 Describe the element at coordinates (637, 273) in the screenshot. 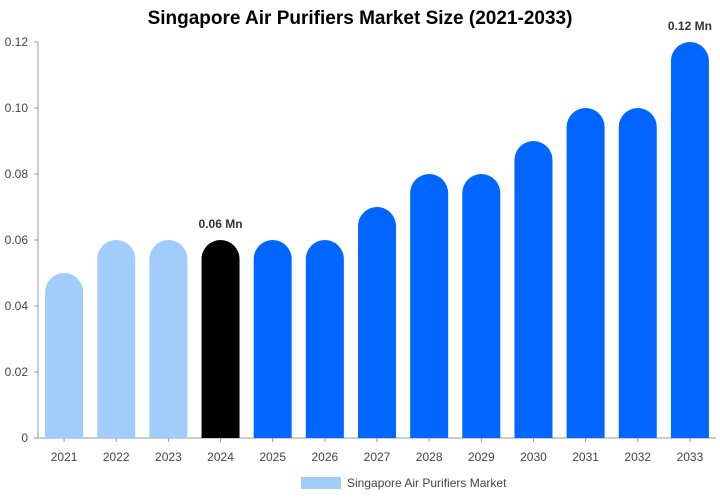

I see `bar-2032` at that location.